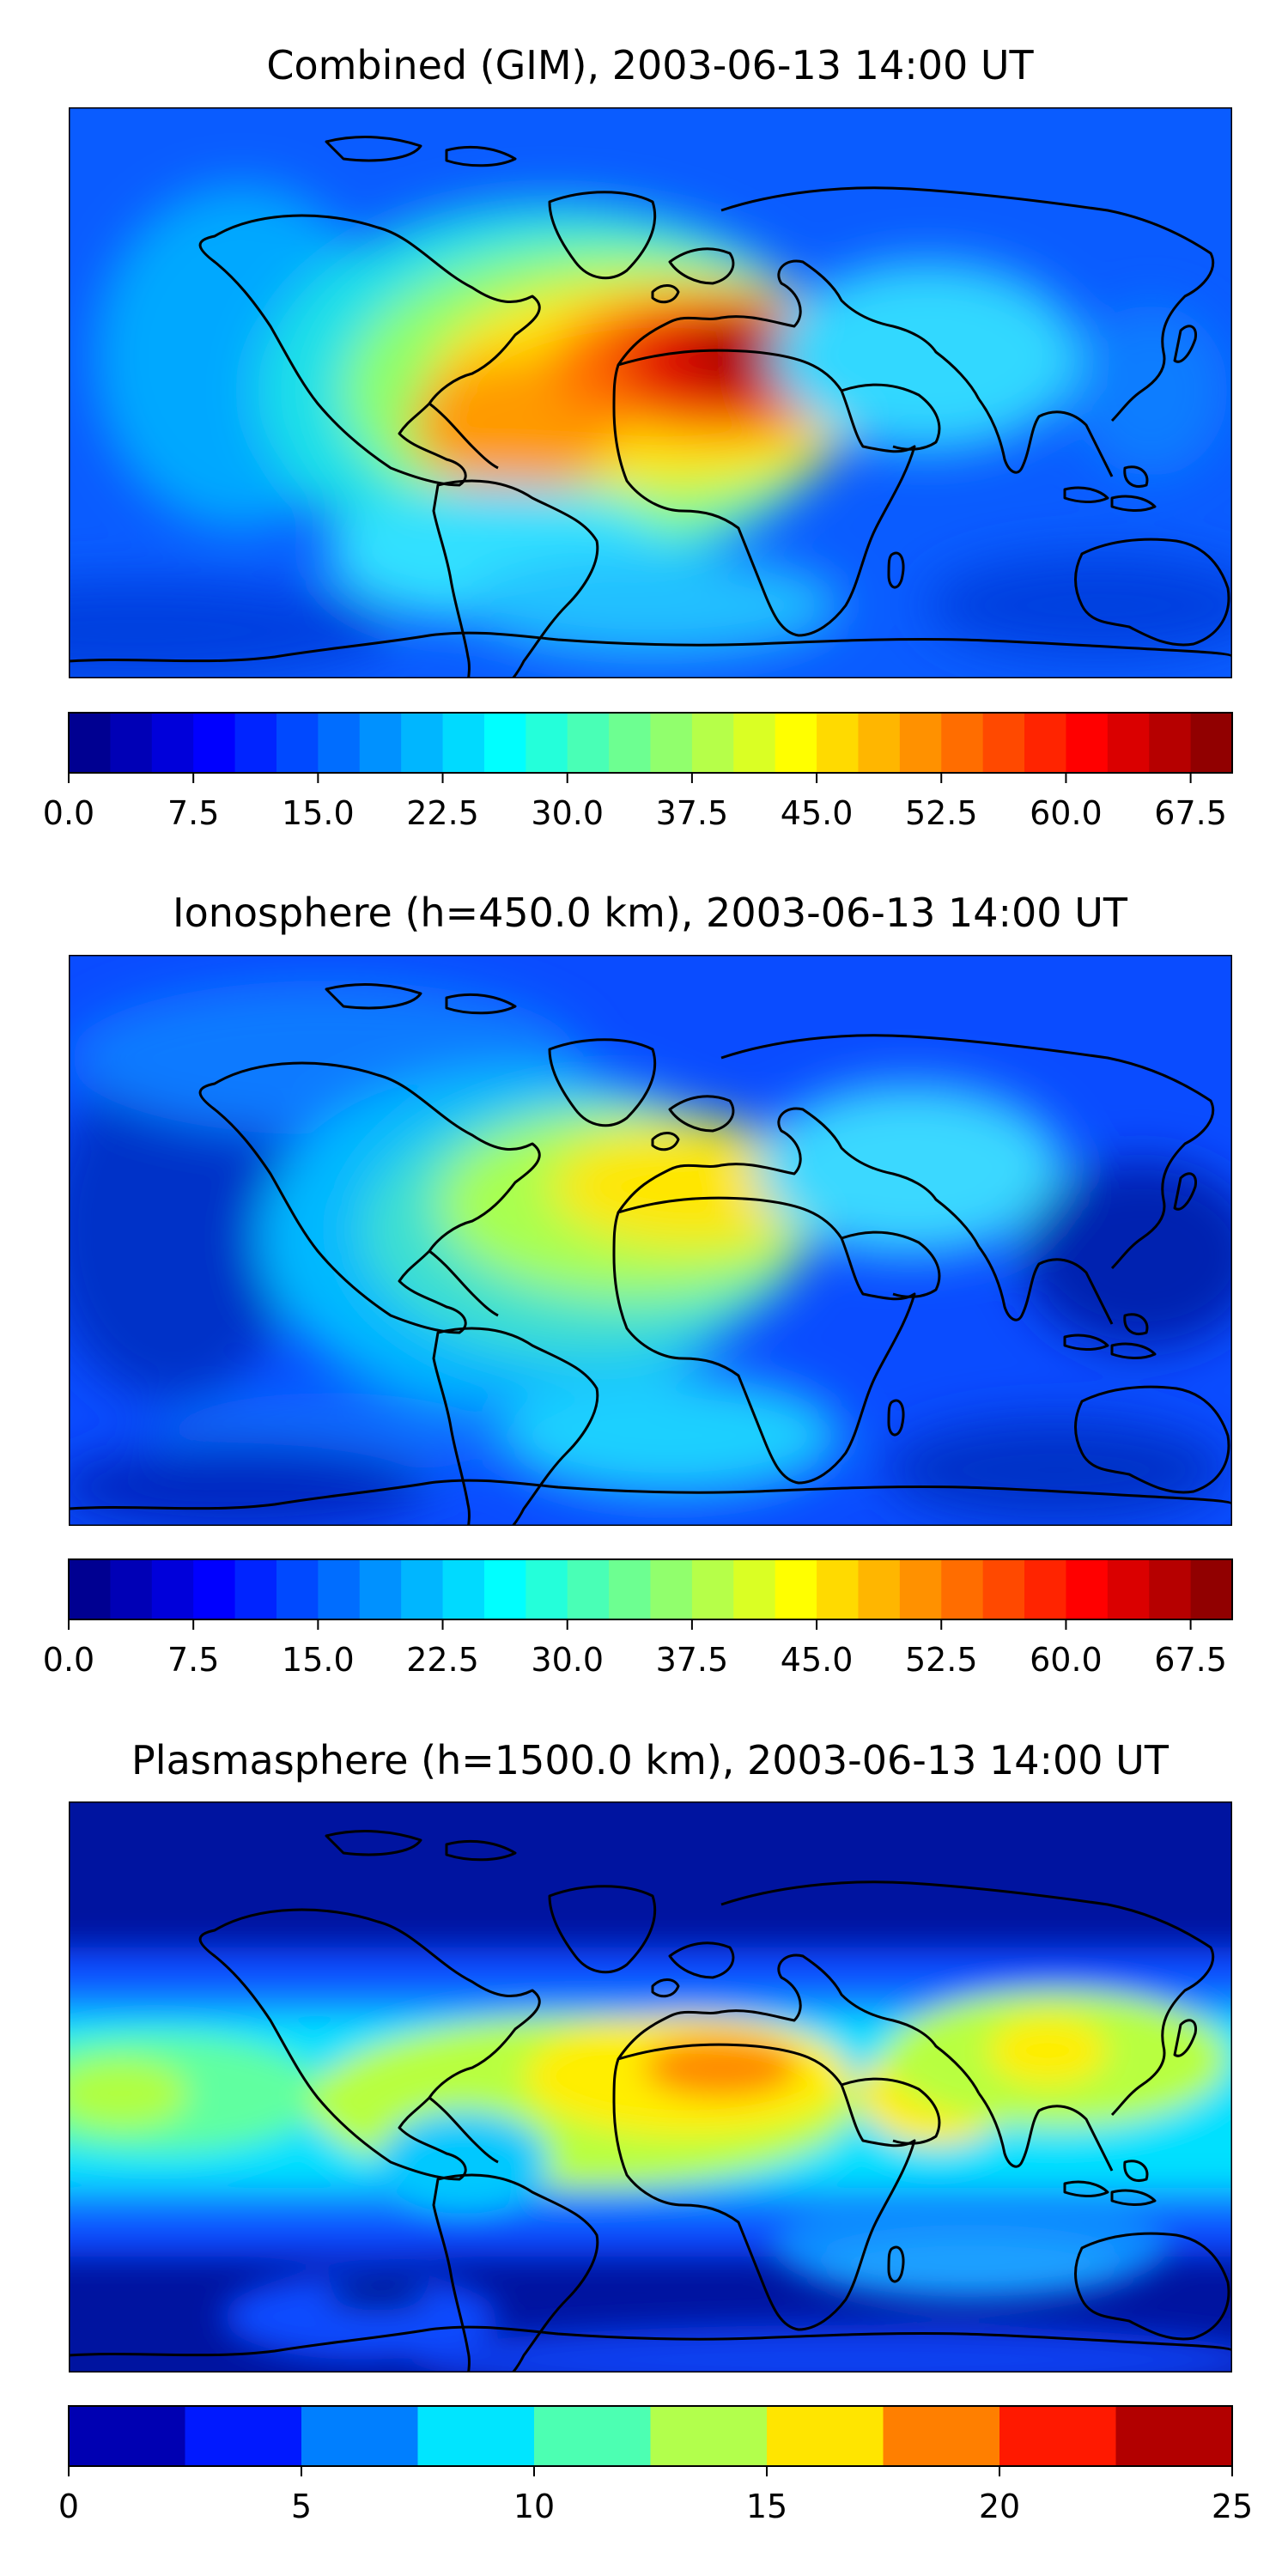  What do you see at coordinates (650, 65) in the screenshot?
I see `panel-title: Combined (GIM), 2003-06-13 14:00 UT` at bounding box center [650, 65].